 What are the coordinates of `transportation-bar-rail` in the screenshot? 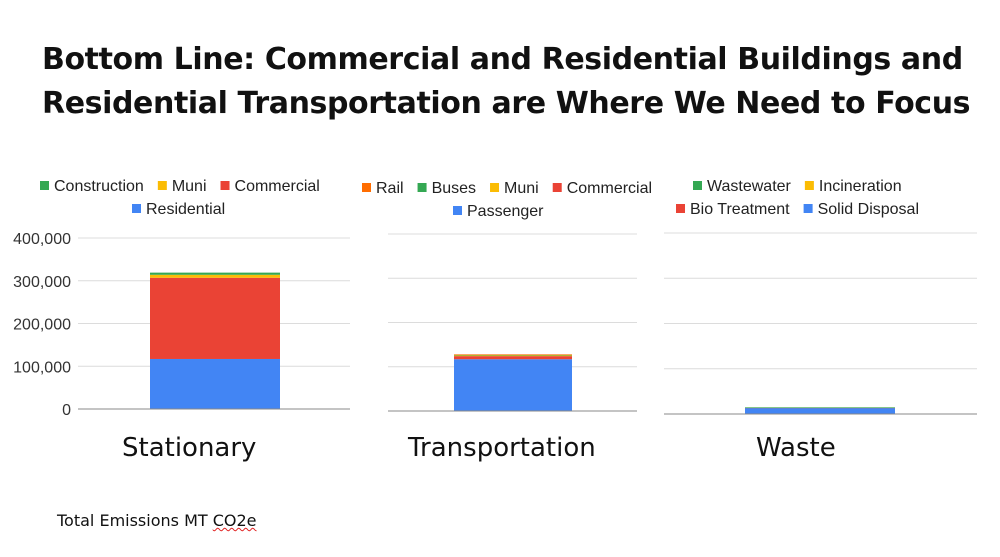 It's located at (513, 354).